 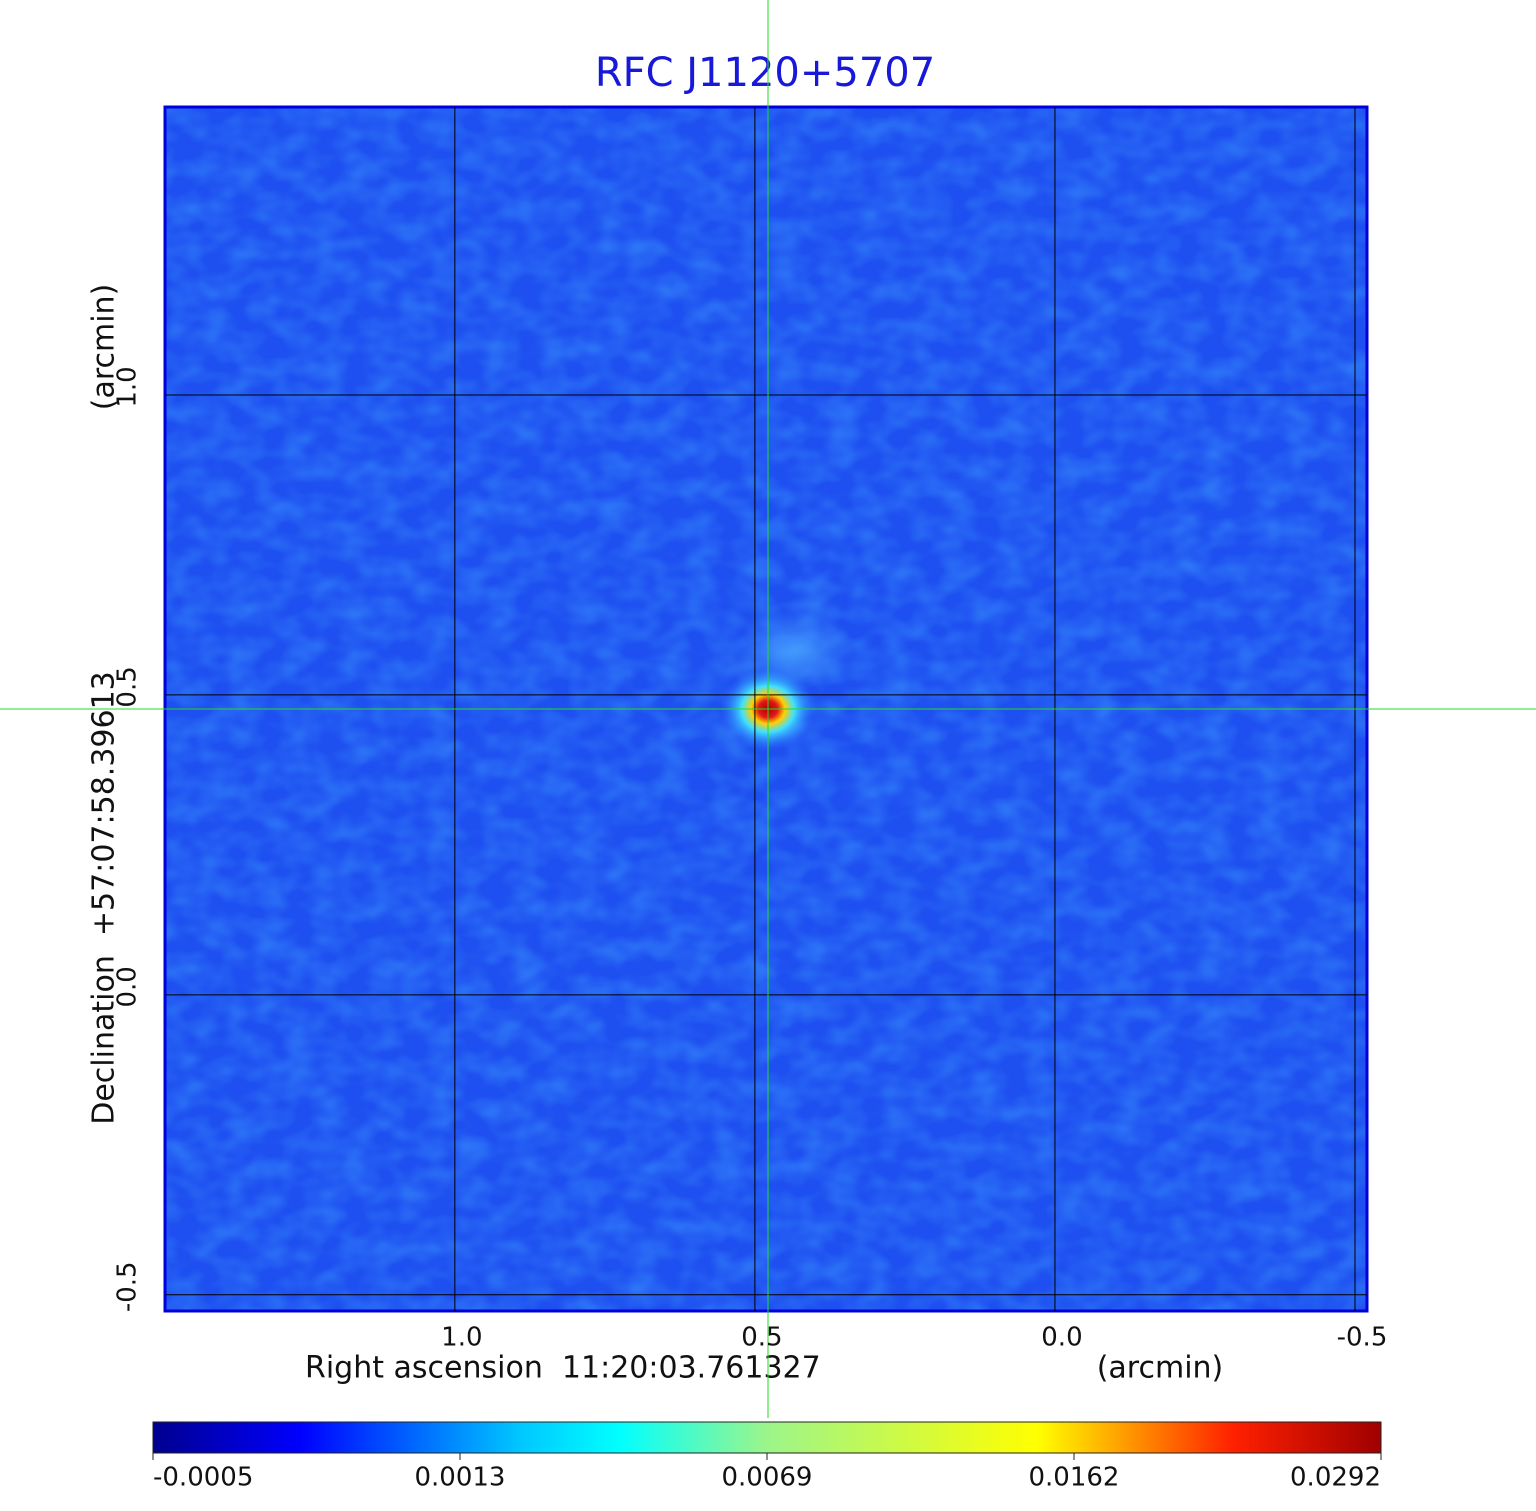 I want to click on y-tick-label: -0.5, so click(x=128, y=1286).